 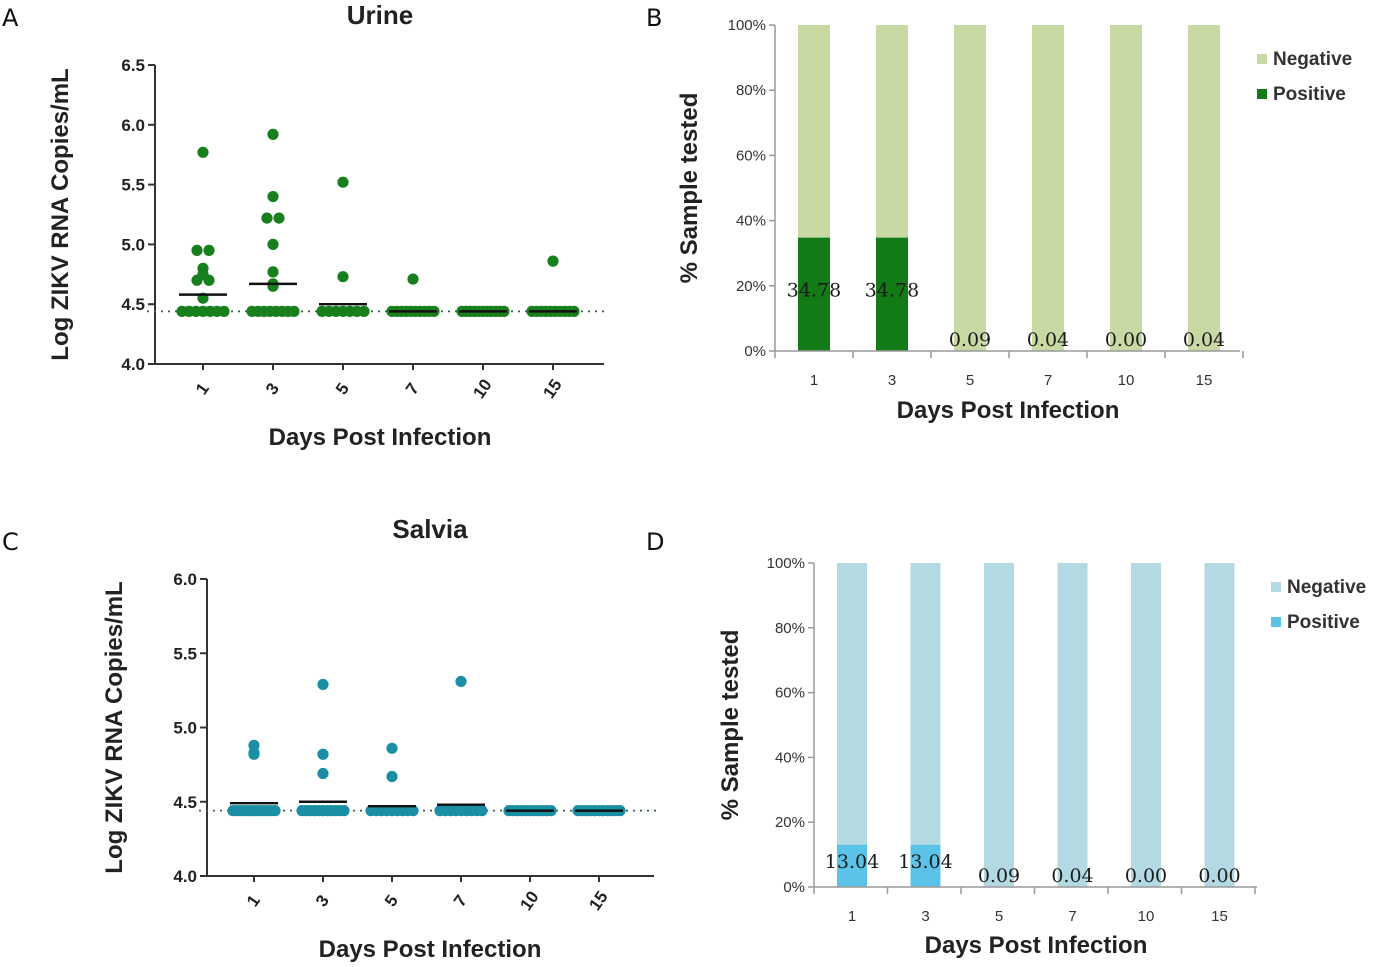 I want to click on data-label: 34.78, so click(x=892, y=290).